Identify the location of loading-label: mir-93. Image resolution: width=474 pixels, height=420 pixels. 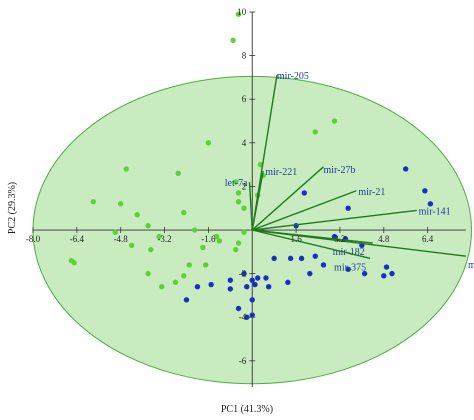
(471, 265).